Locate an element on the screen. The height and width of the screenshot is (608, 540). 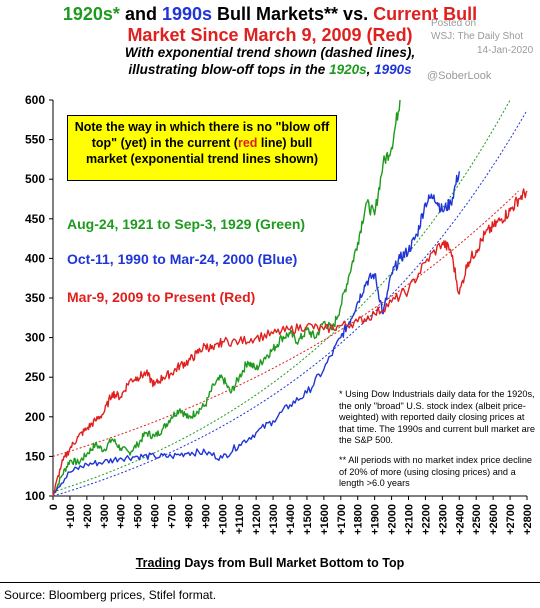
y-tick-label: 200 is located at coordinates (35, 417).